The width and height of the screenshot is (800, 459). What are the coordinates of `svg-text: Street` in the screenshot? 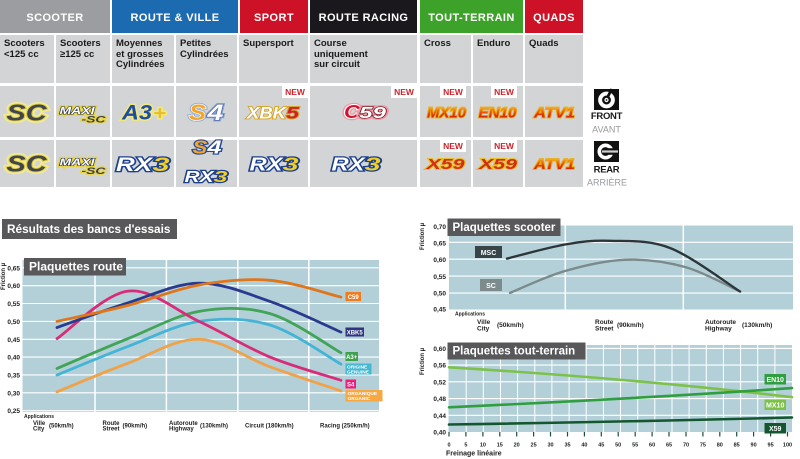 It's located at (111, 430).